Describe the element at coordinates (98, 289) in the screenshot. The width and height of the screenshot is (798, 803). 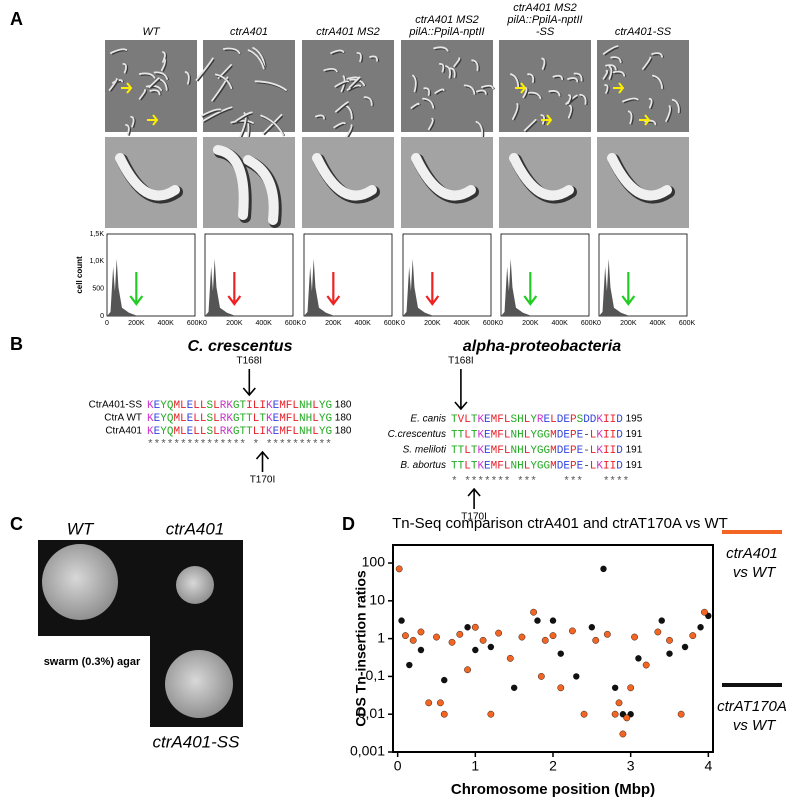
I see `y-tick-label: 500` at that location.